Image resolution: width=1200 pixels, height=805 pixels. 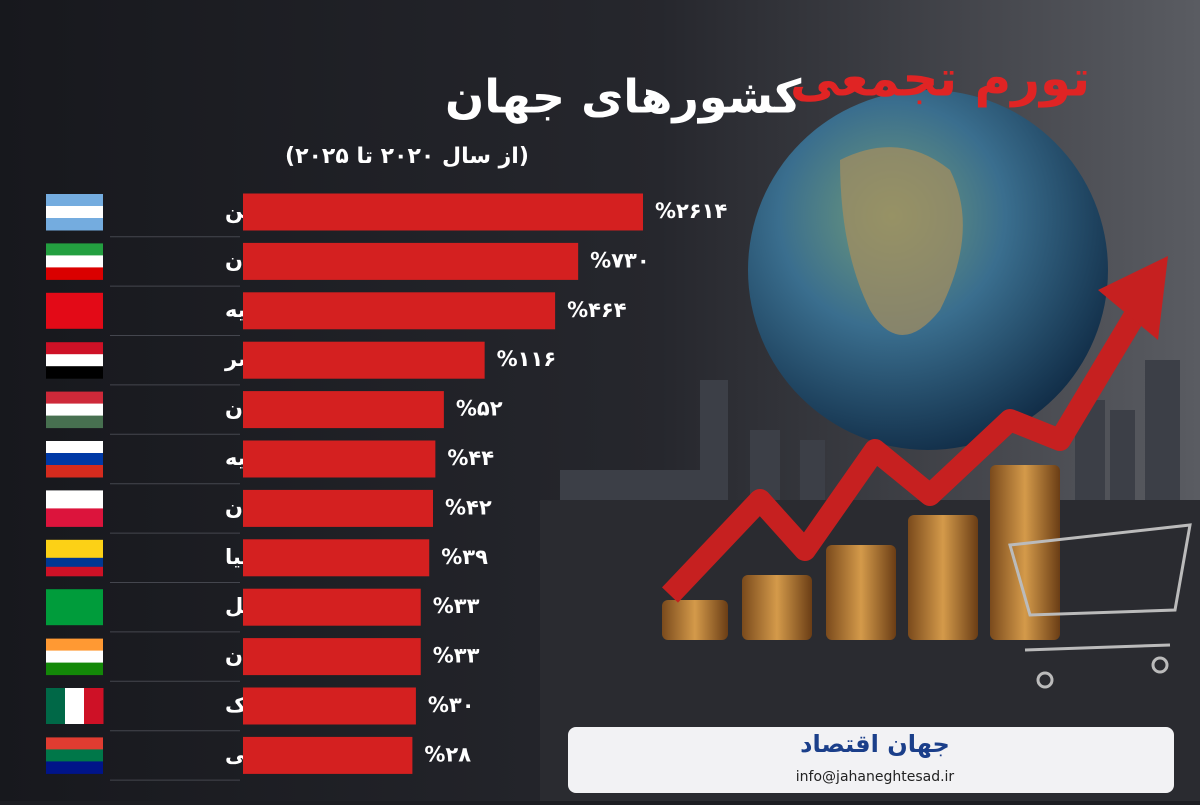 What do you see at coordinates (1133, 298) in the screenshot?
I see `arrow-head` at bounding box center [1133, 298].